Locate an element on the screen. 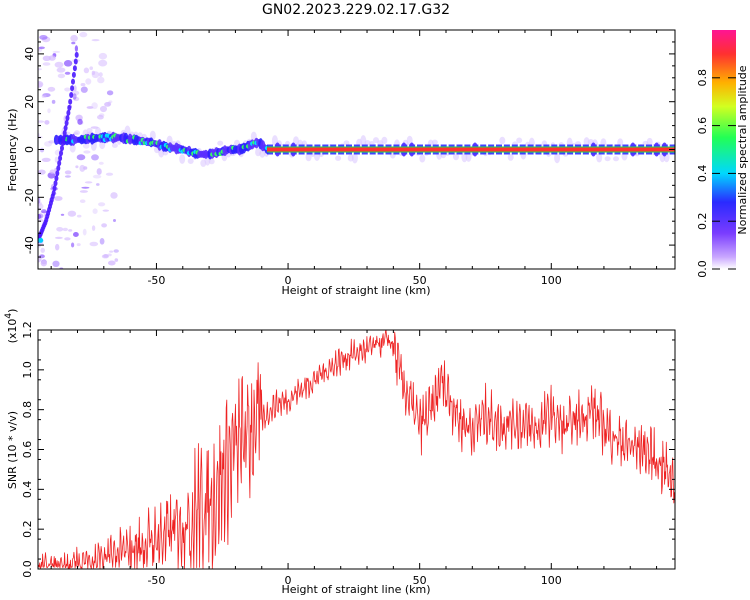  y-tick-label: 0.8 is located at coordinates (27, 410).